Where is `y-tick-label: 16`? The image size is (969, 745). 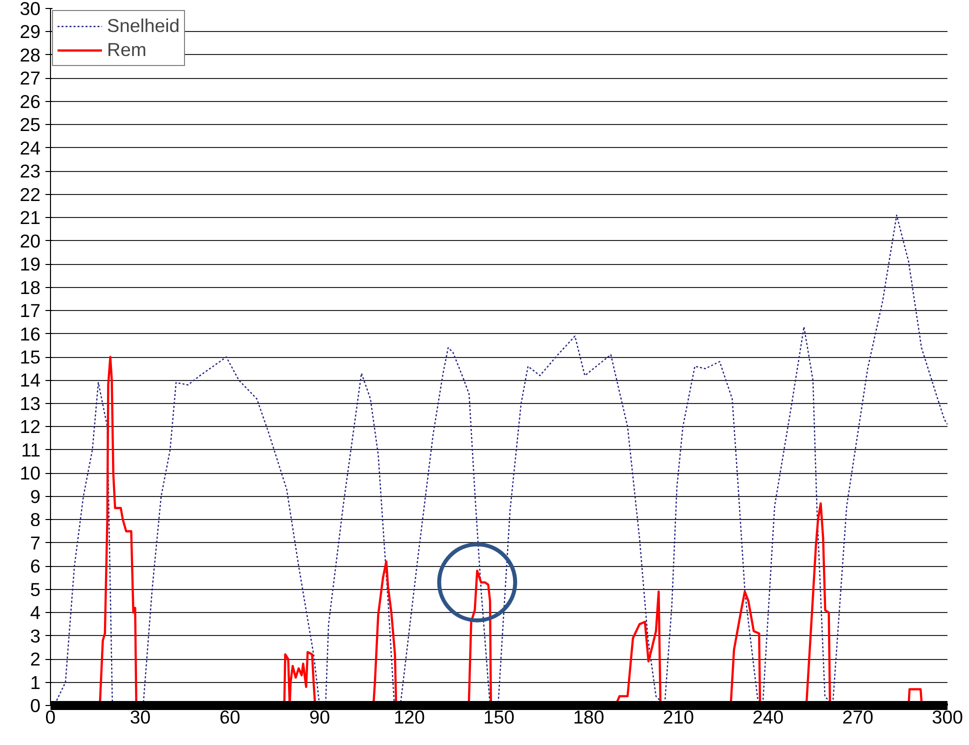 y-tick-label: 16 is located at coordinates (30, 333).